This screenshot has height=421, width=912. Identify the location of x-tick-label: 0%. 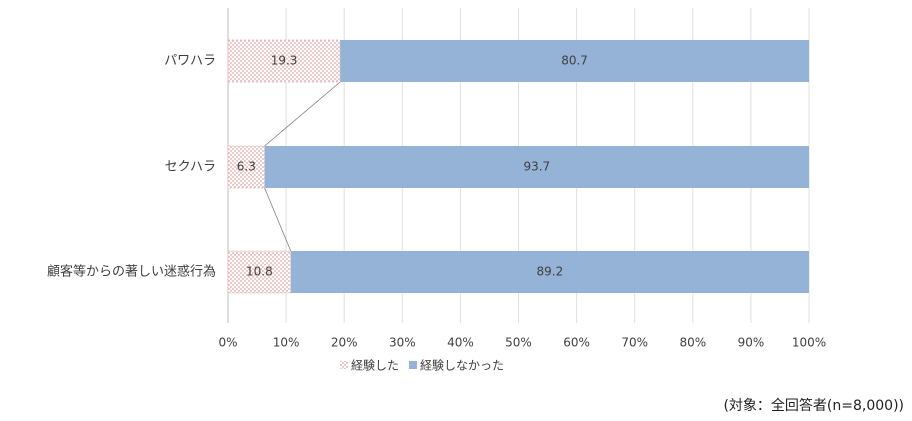
(227, 343).